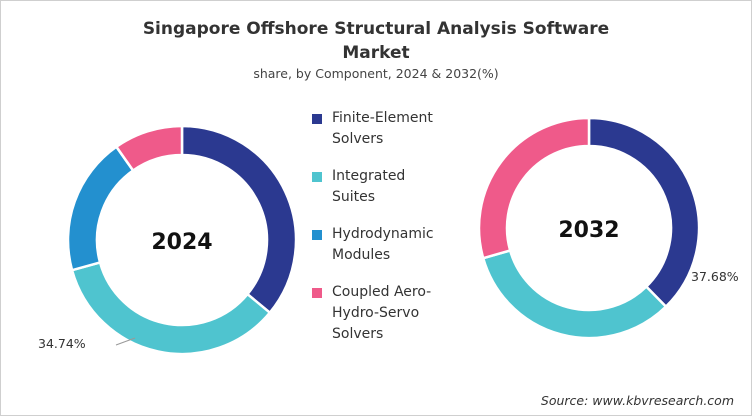  What do you see at coordinates (376, 313) in the screenshot?
I see `legend-label: Hydro-Servo` at bounding box center [376, 313].